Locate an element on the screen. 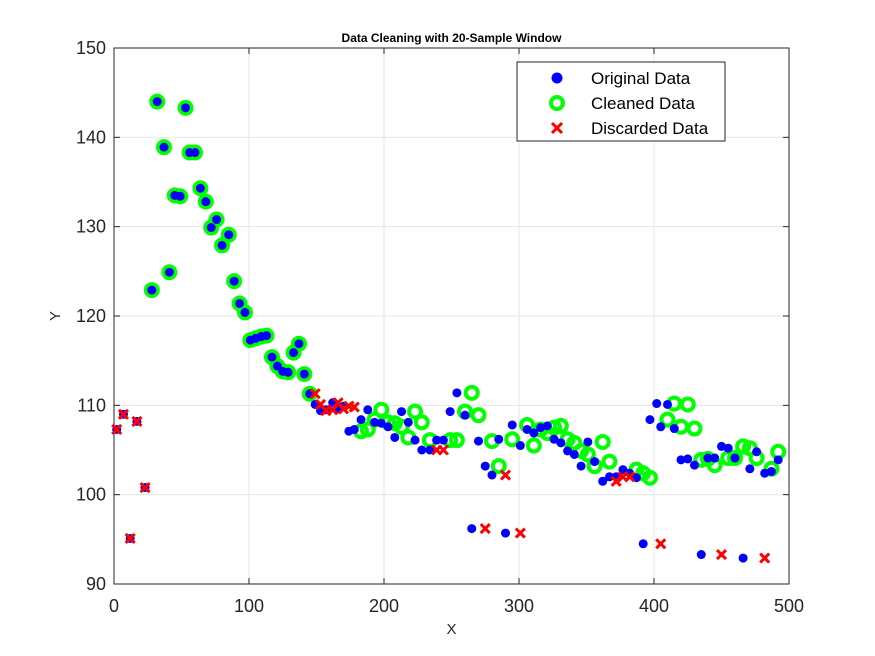  legend-label-original: Original Data is located at coordinates (641, 78).